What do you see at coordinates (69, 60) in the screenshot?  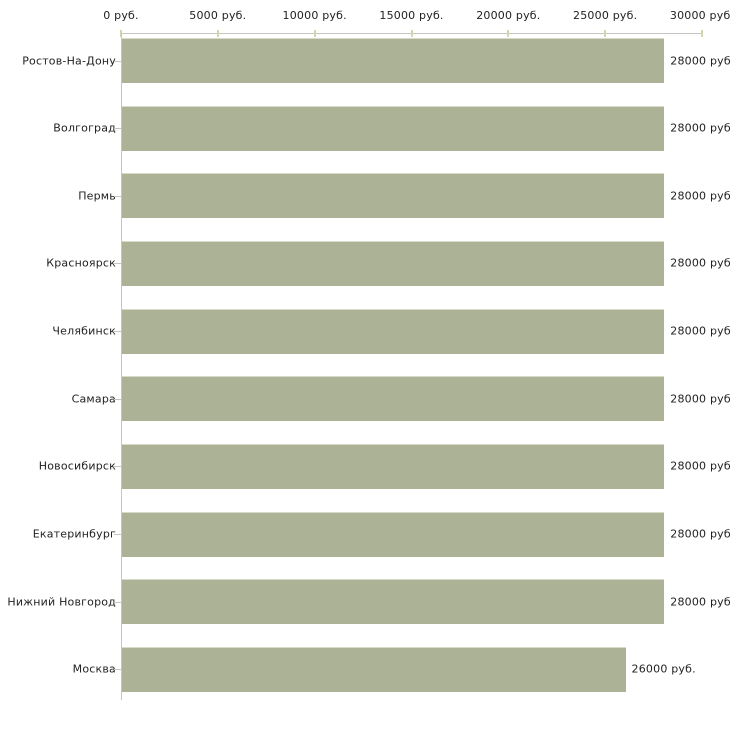 I see `category-label: Ростов-На-Дону` at bounding box center [69, 60].